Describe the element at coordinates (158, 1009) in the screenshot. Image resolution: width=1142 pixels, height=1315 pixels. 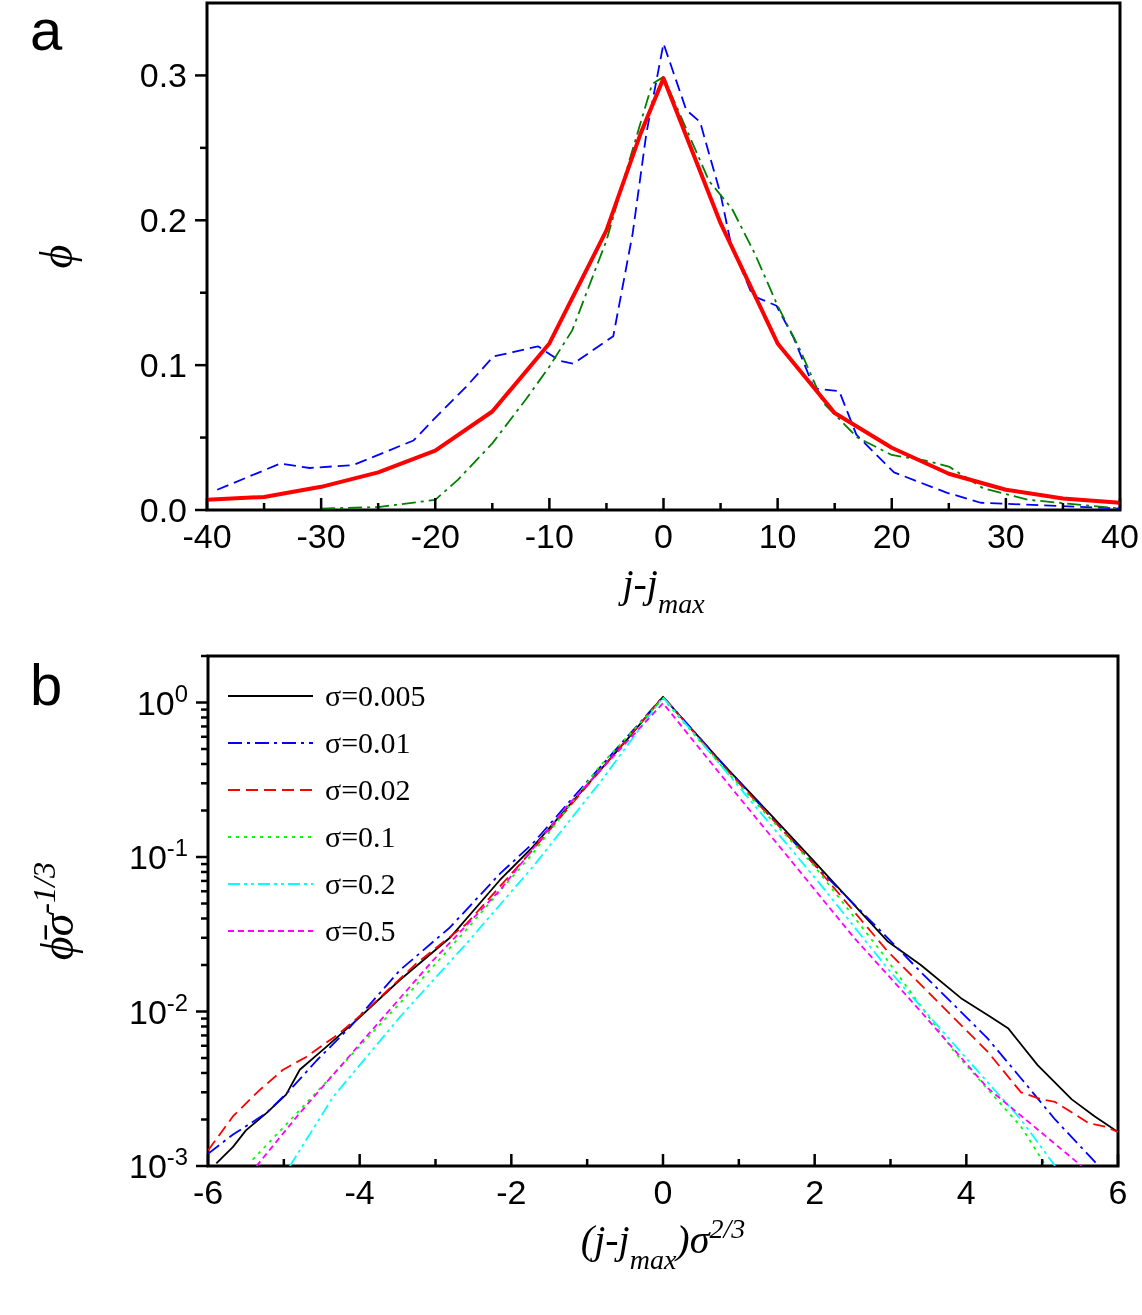
I see `y-tick-label: 10$^{-2}$` at that location.